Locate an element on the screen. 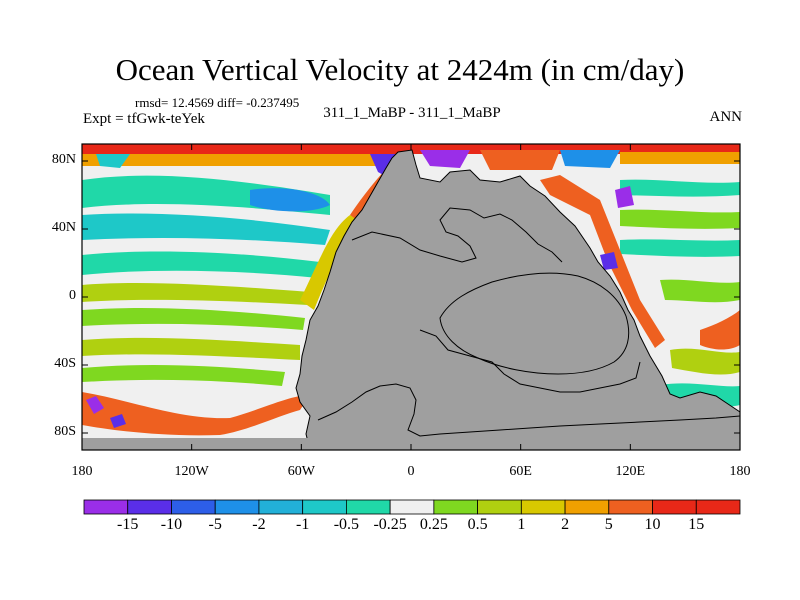 The width and height of the screenshot is (800, 600). y-tick-label: 80N is located at coordinates (63, 159).